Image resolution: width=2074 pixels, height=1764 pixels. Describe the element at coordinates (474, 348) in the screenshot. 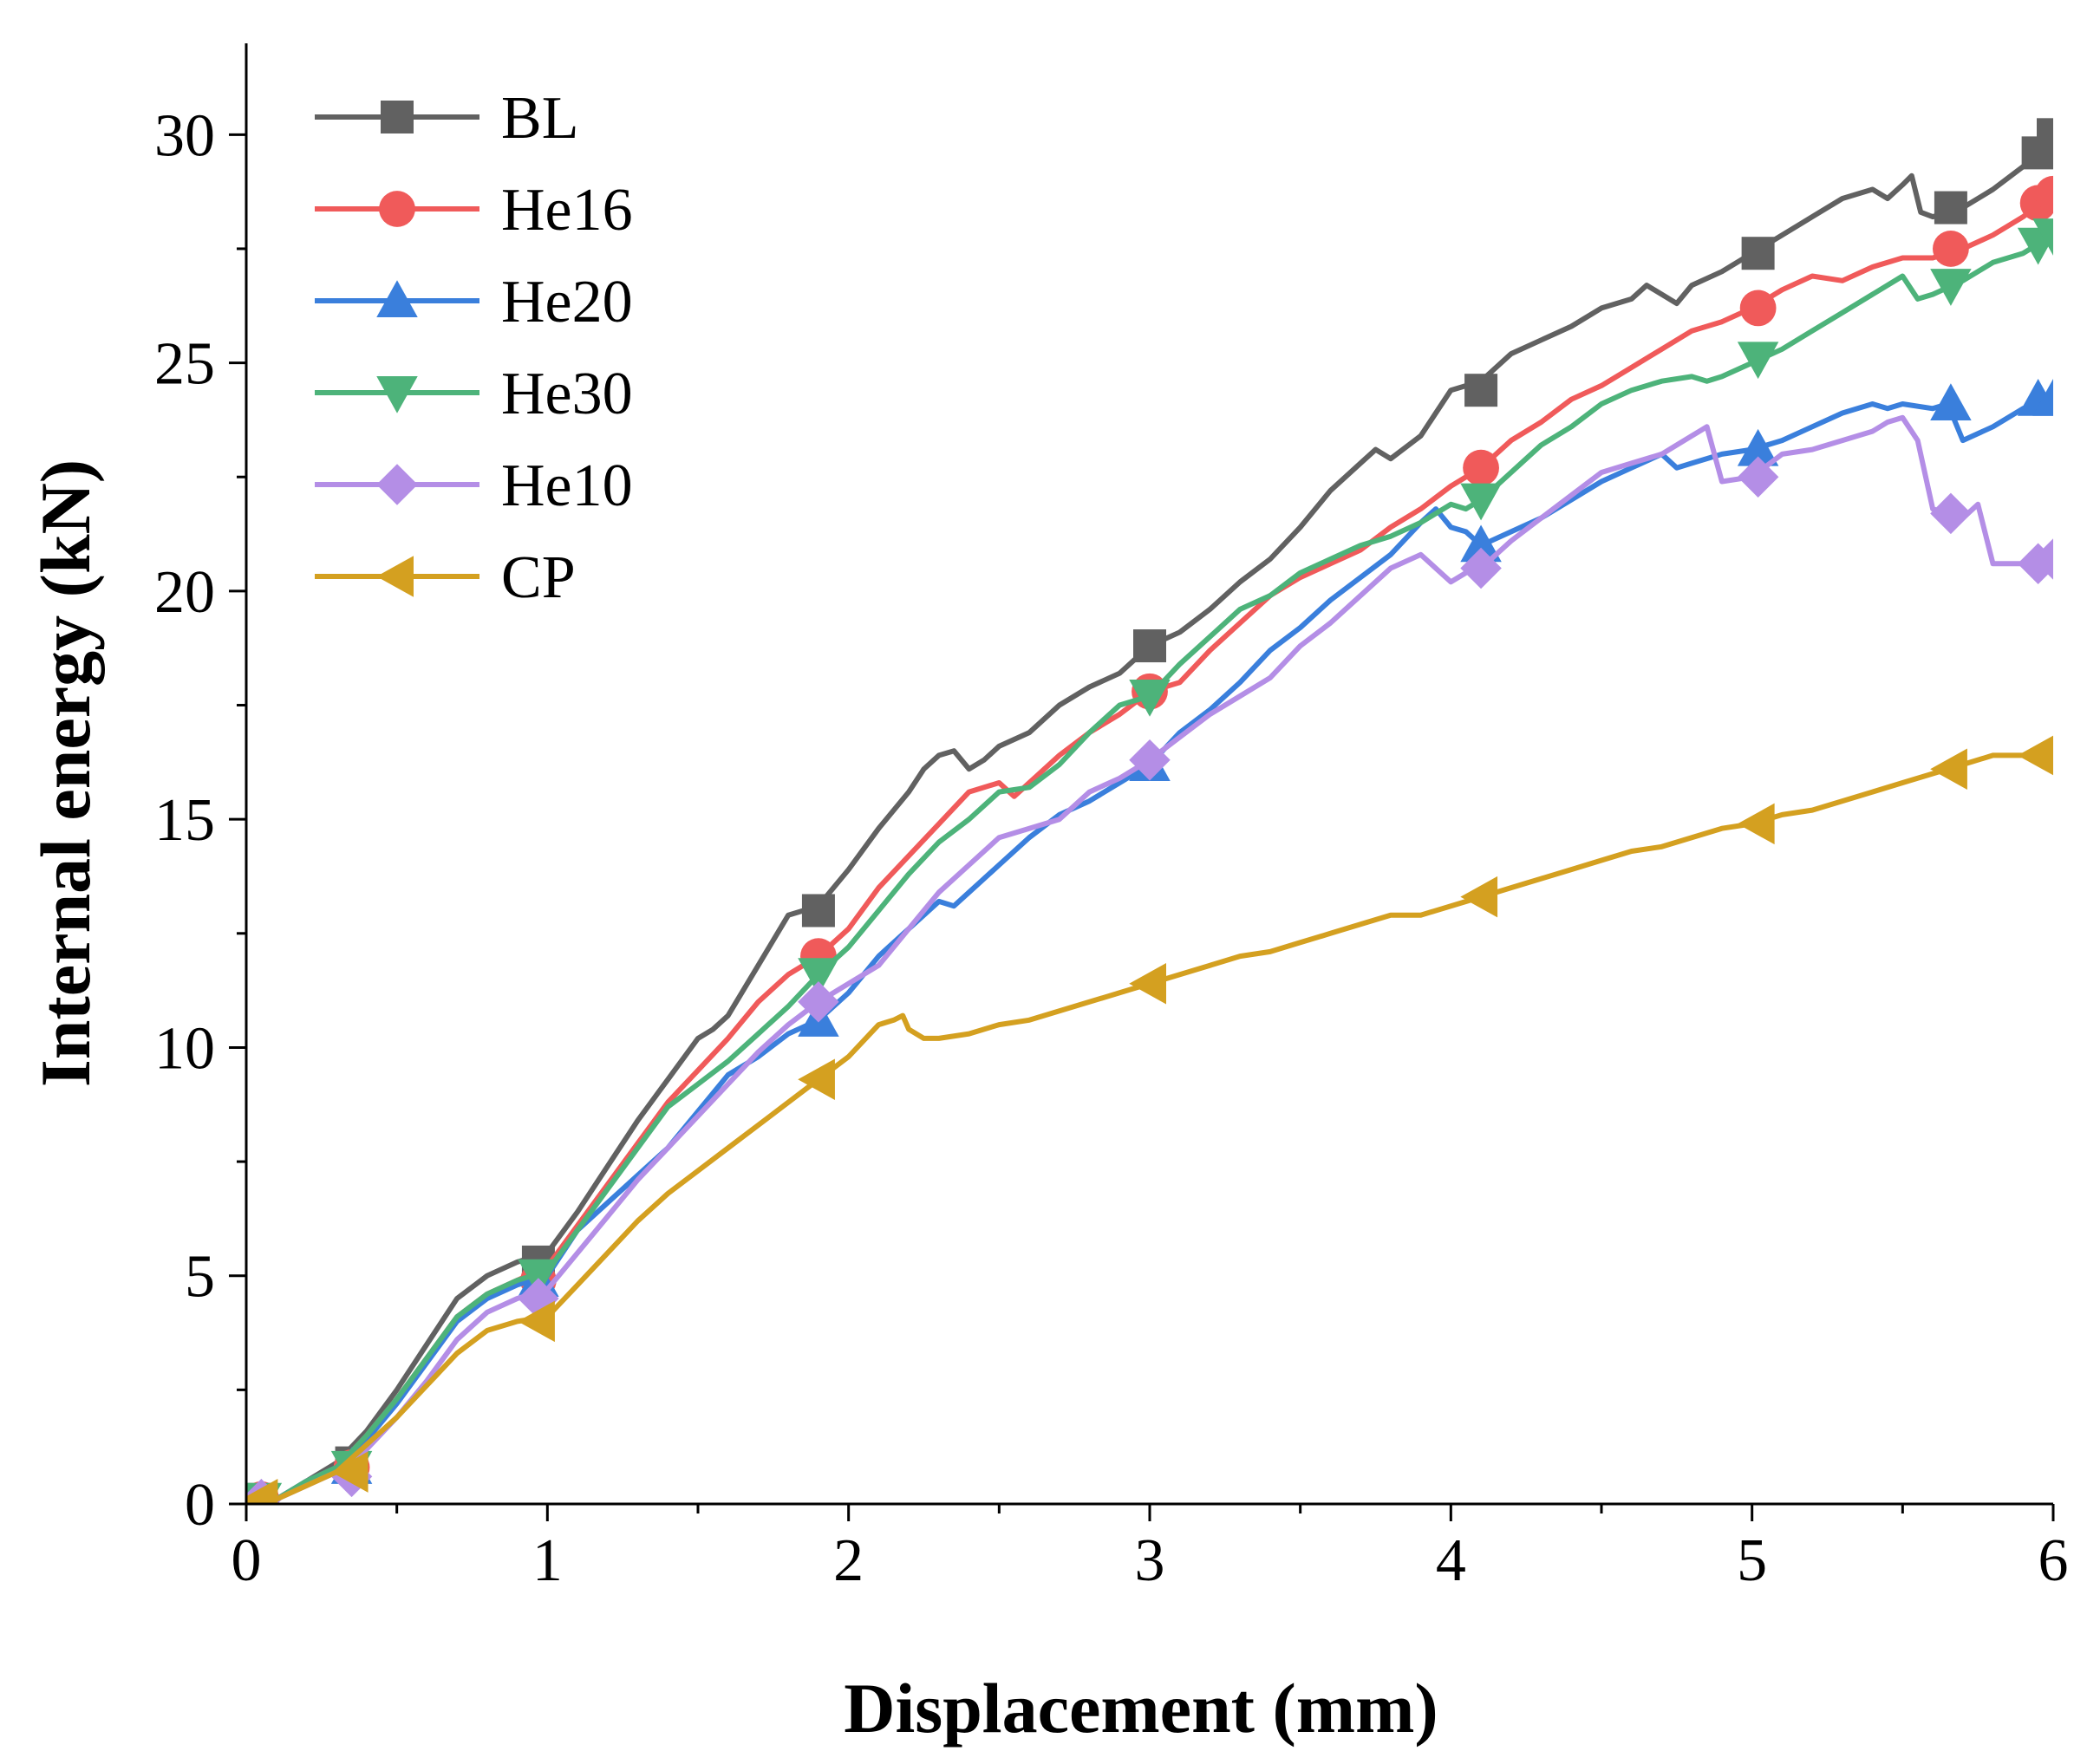

I see `legend: BL He16 He20 He30 He10 CP` at that location.